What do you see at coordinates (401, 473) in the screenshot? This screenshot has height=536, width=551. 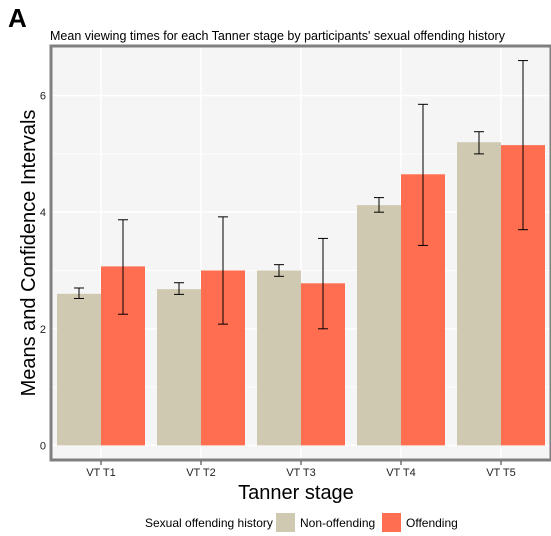 I see `x-tick-label: VT T4` at bounding box center [401, 473].